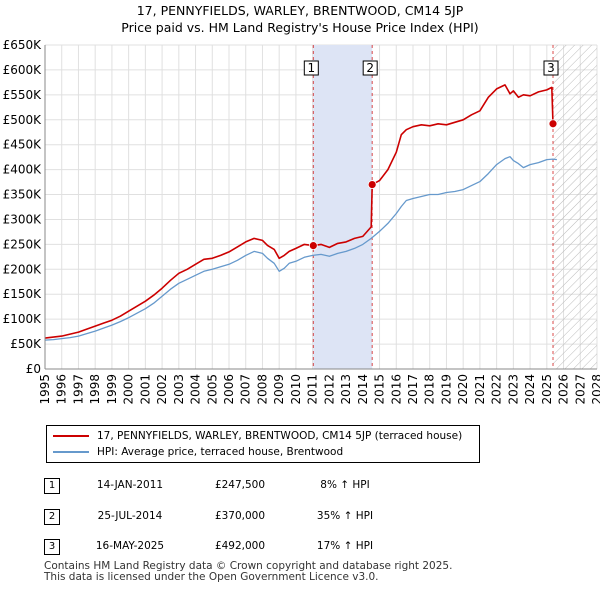 The width and height of the screenshot is (600, 590). I want to click on y-tick-label: £450K, so click(23, 145).